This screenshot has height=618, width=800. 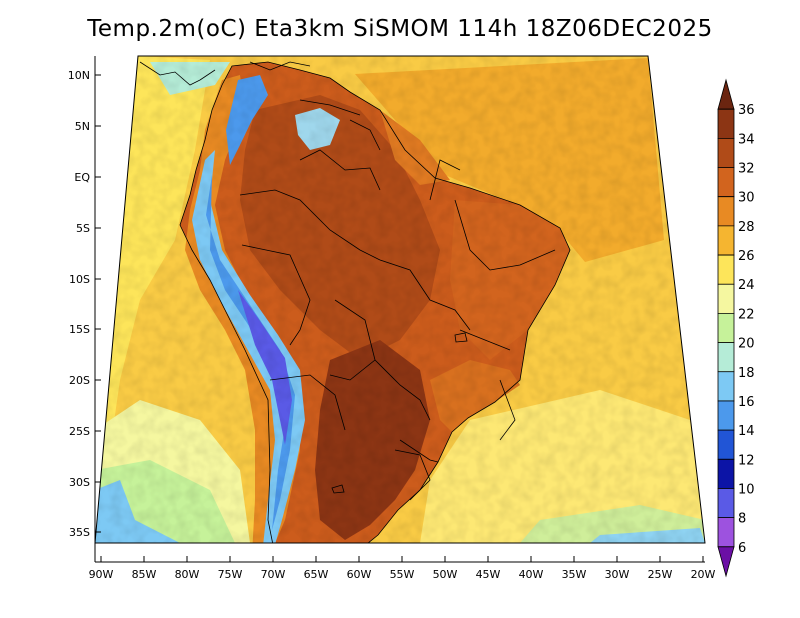 I want to click on lat-label: 10N, so click(x=79, y=75).